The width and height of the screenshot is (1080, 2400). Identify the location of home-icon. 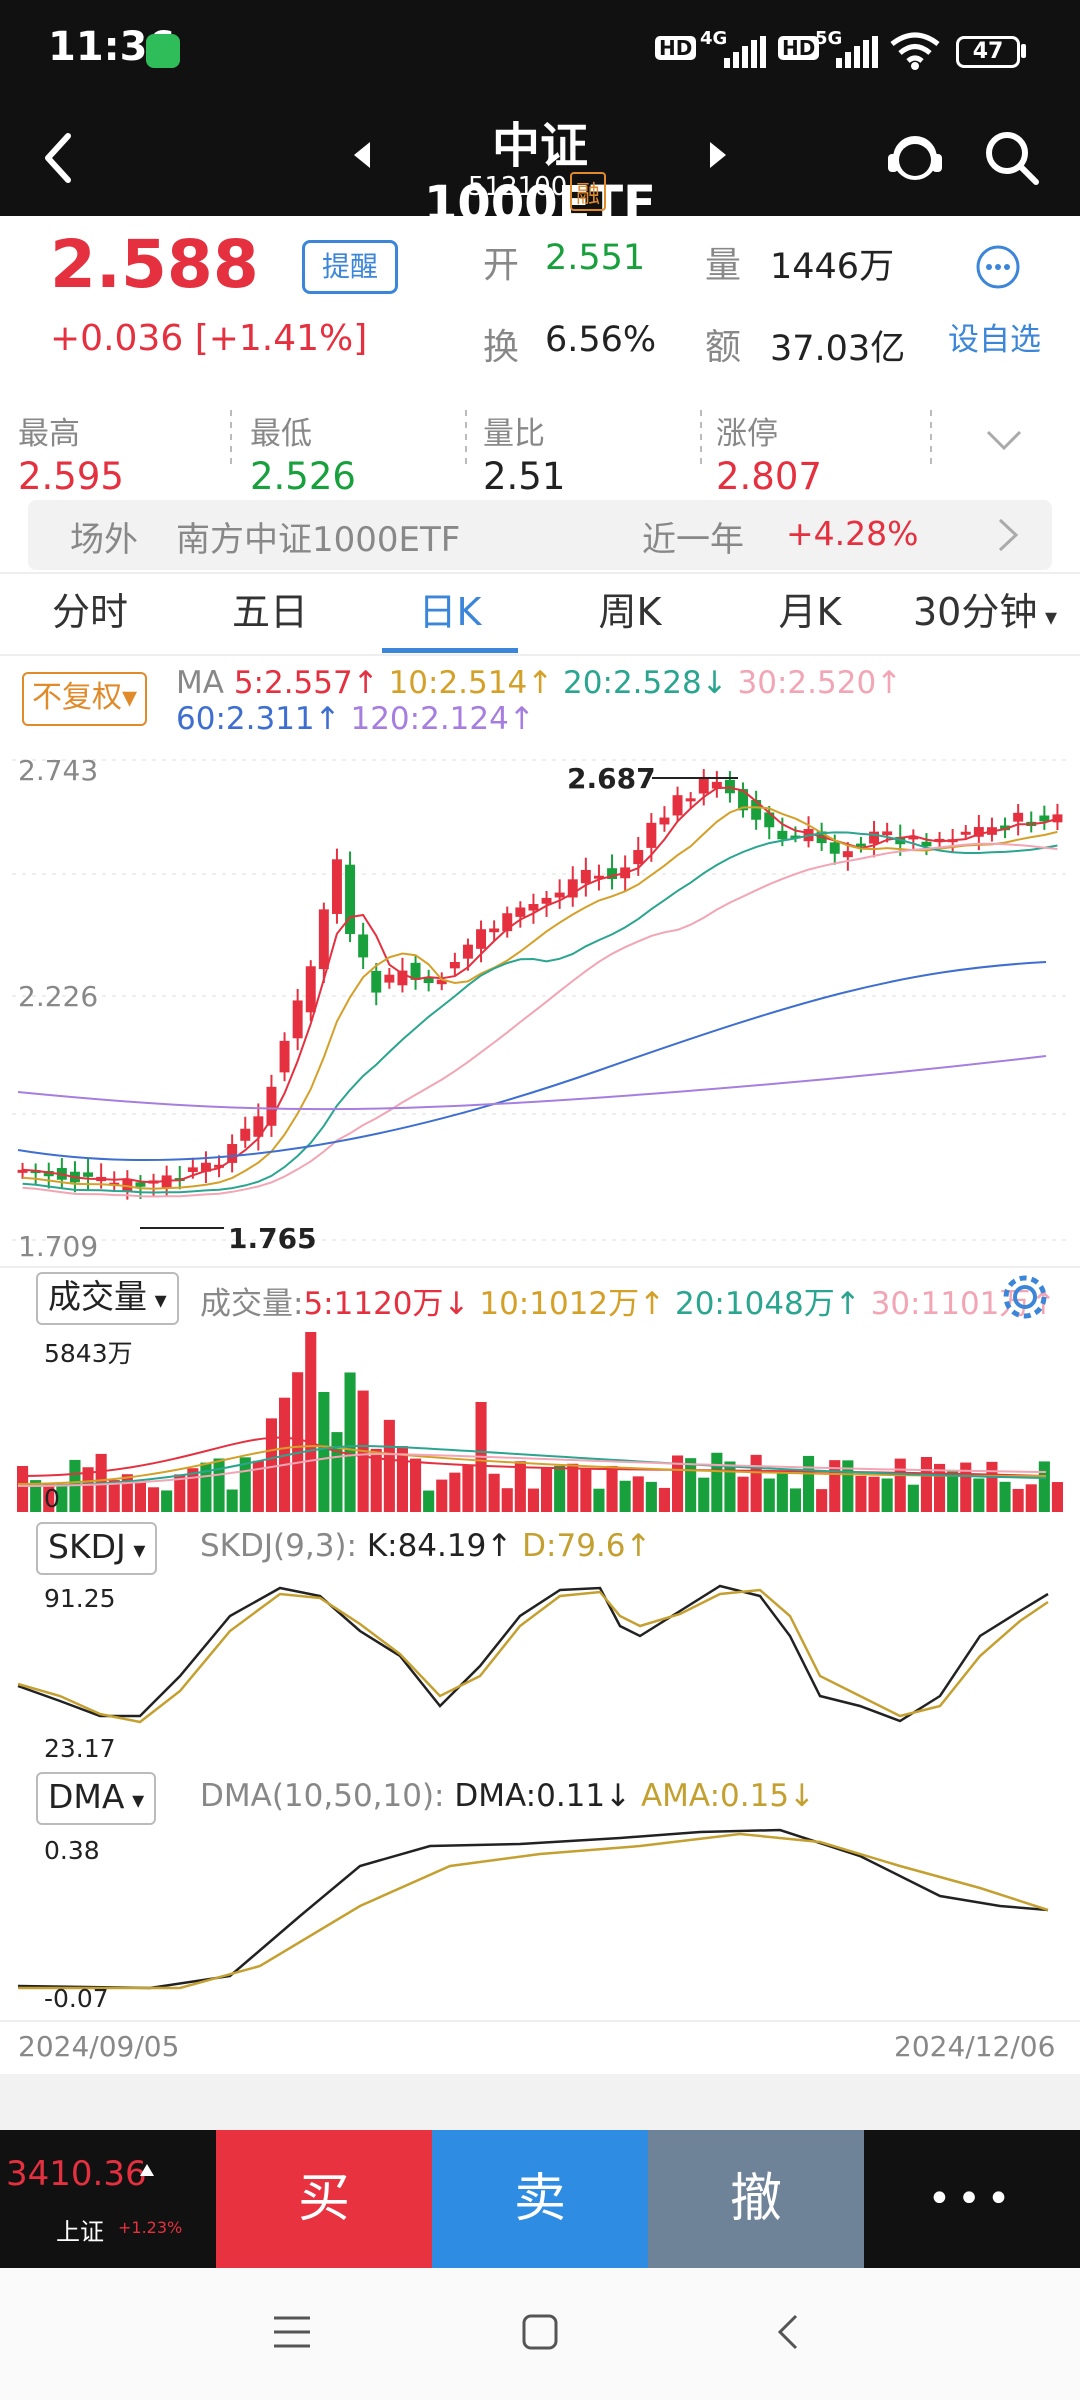
(540, 2332).